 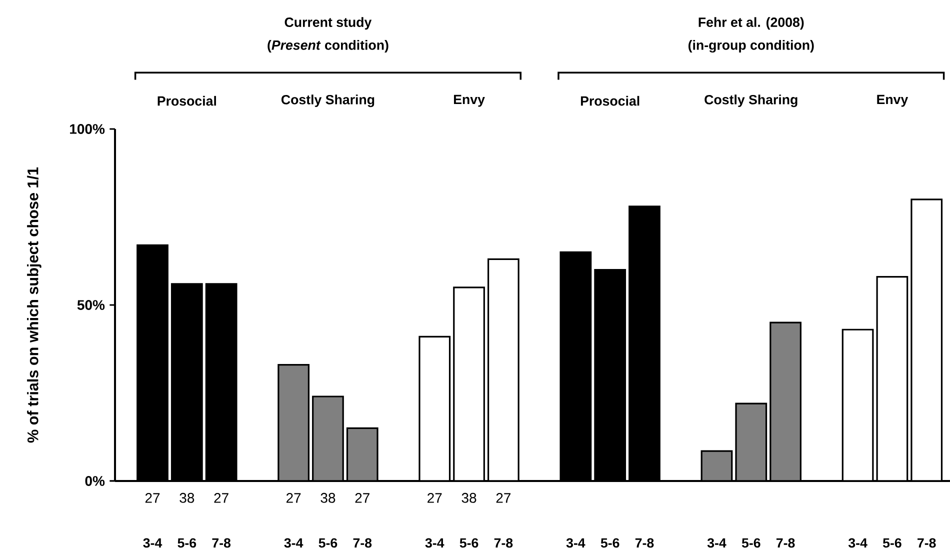 I want to click on y-tick-label: 50%, so click(x=91, y=305).